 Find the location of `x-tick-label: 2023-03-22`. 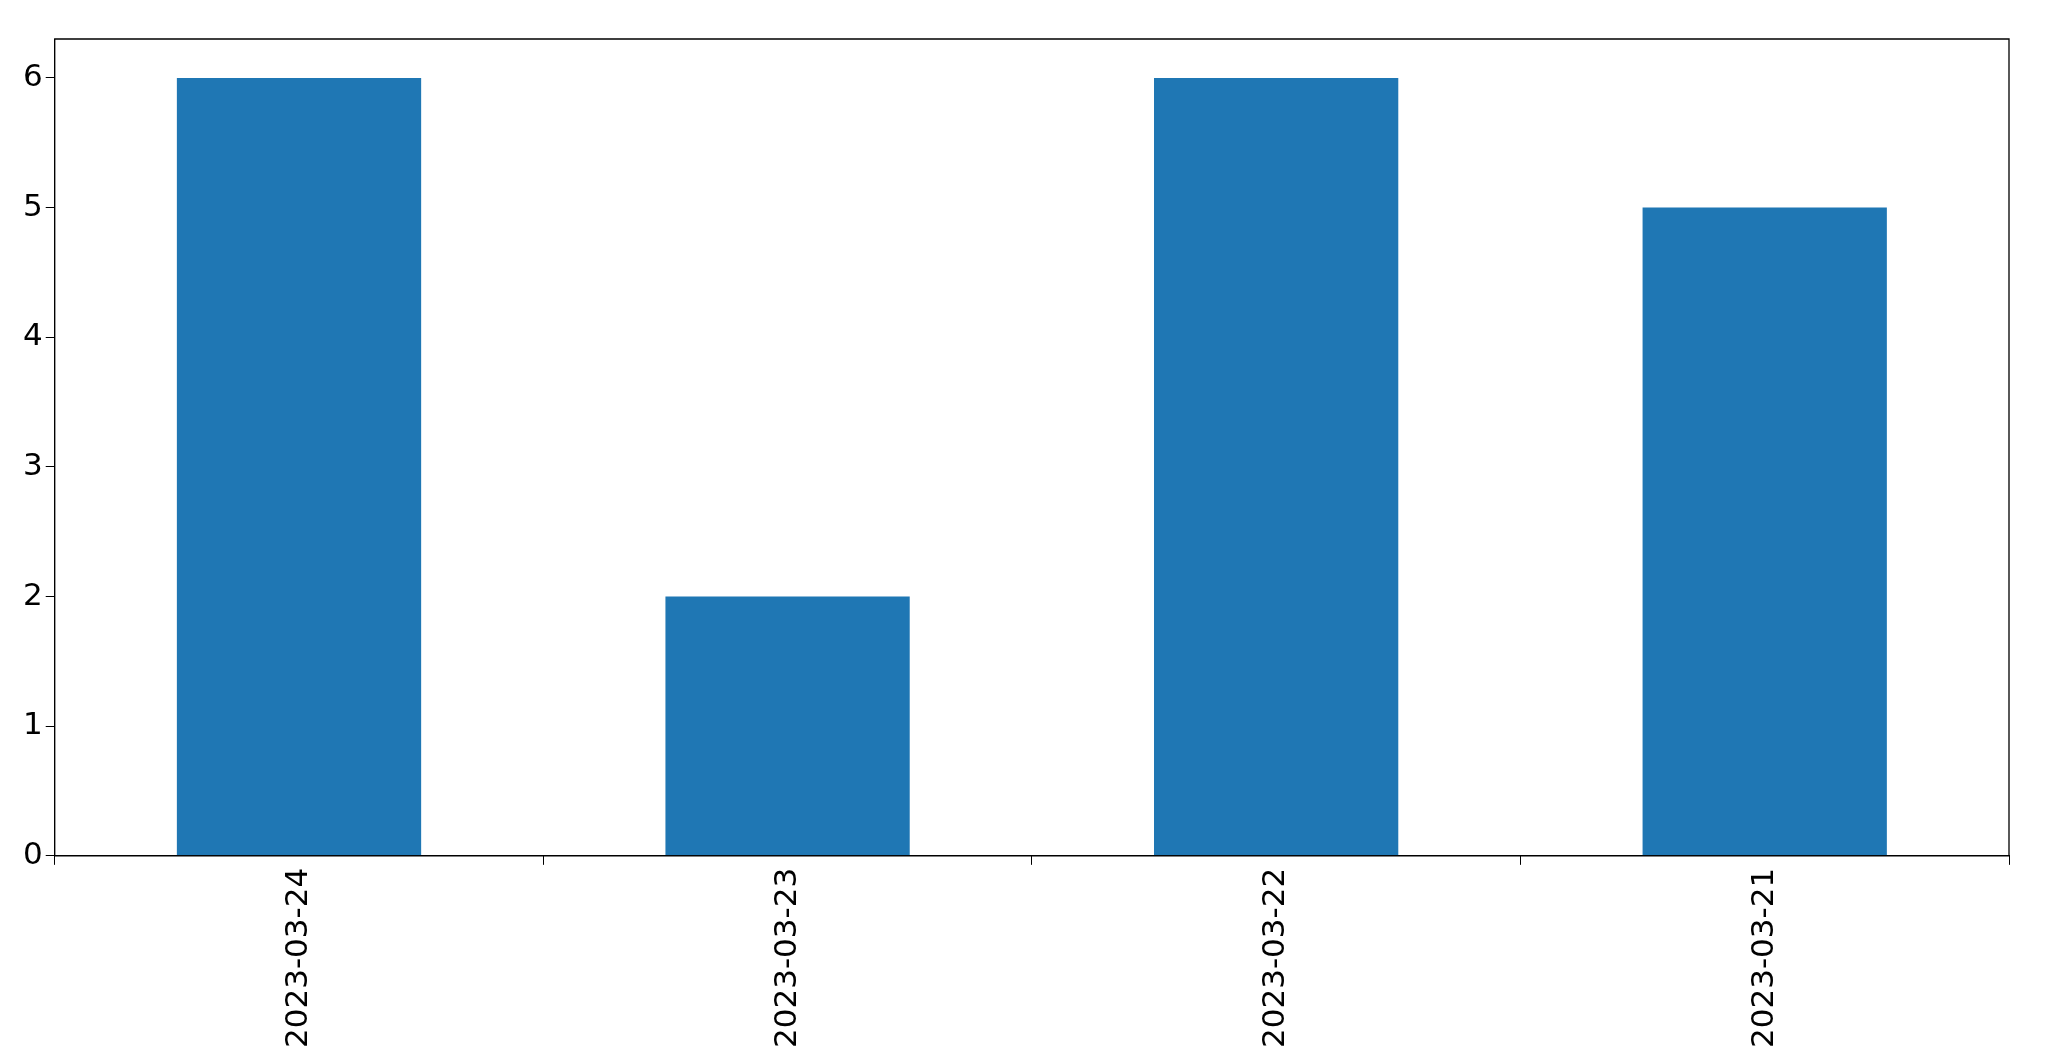

x-tick-label: 2023-03-22 is located at coordinates (1273, 958).